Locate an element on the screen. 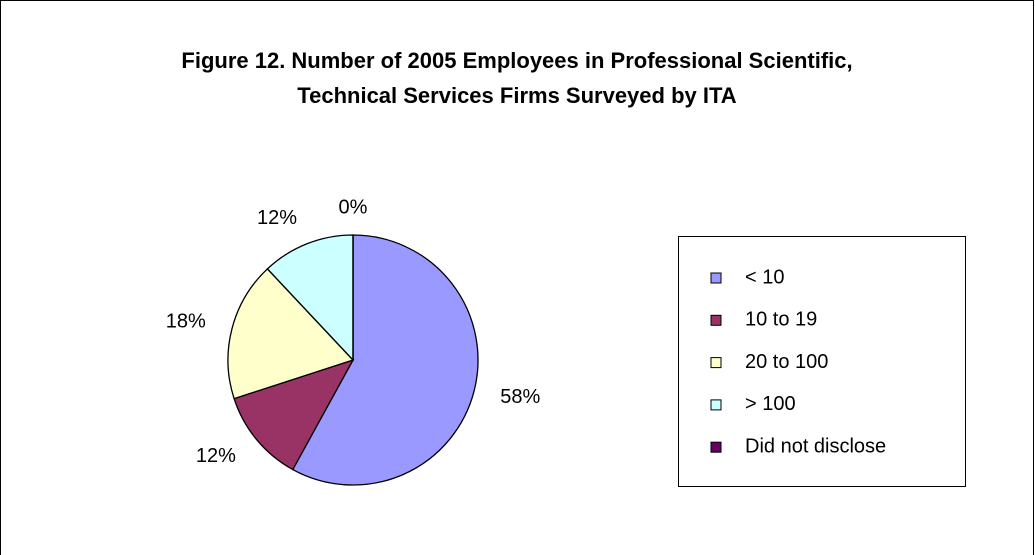 Image resolution: width=1035 pixels, height=555 pixels. data-label: 0% is located at coordinates (353, 207).